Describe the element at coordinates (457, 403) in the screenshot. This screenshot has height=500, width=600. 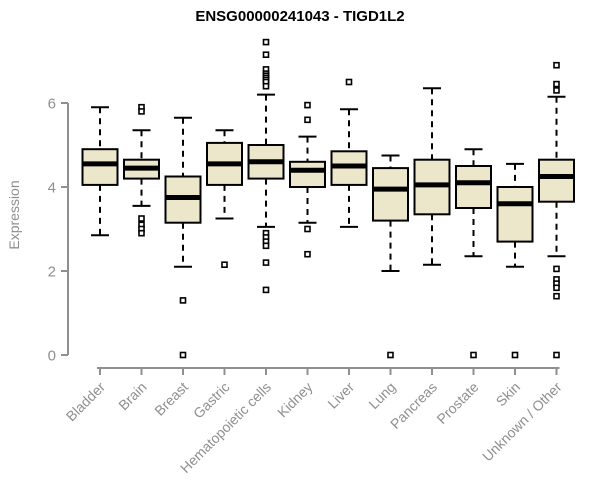
I see `x-tick-label: Prostate` at that location.